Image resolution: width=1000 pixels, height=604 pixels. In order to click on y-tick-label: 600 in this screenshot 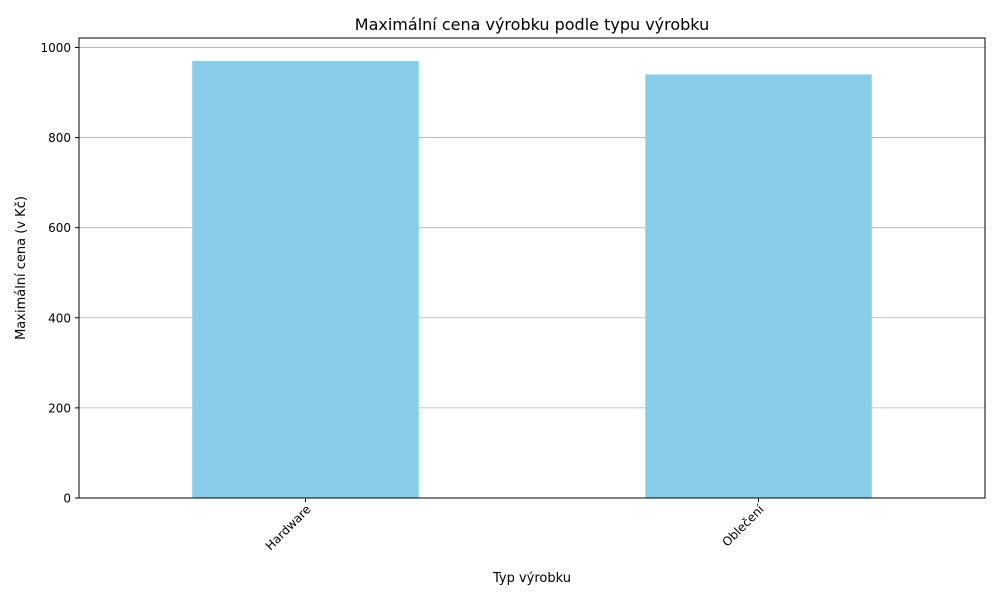, I will do `click(59, 228)`.